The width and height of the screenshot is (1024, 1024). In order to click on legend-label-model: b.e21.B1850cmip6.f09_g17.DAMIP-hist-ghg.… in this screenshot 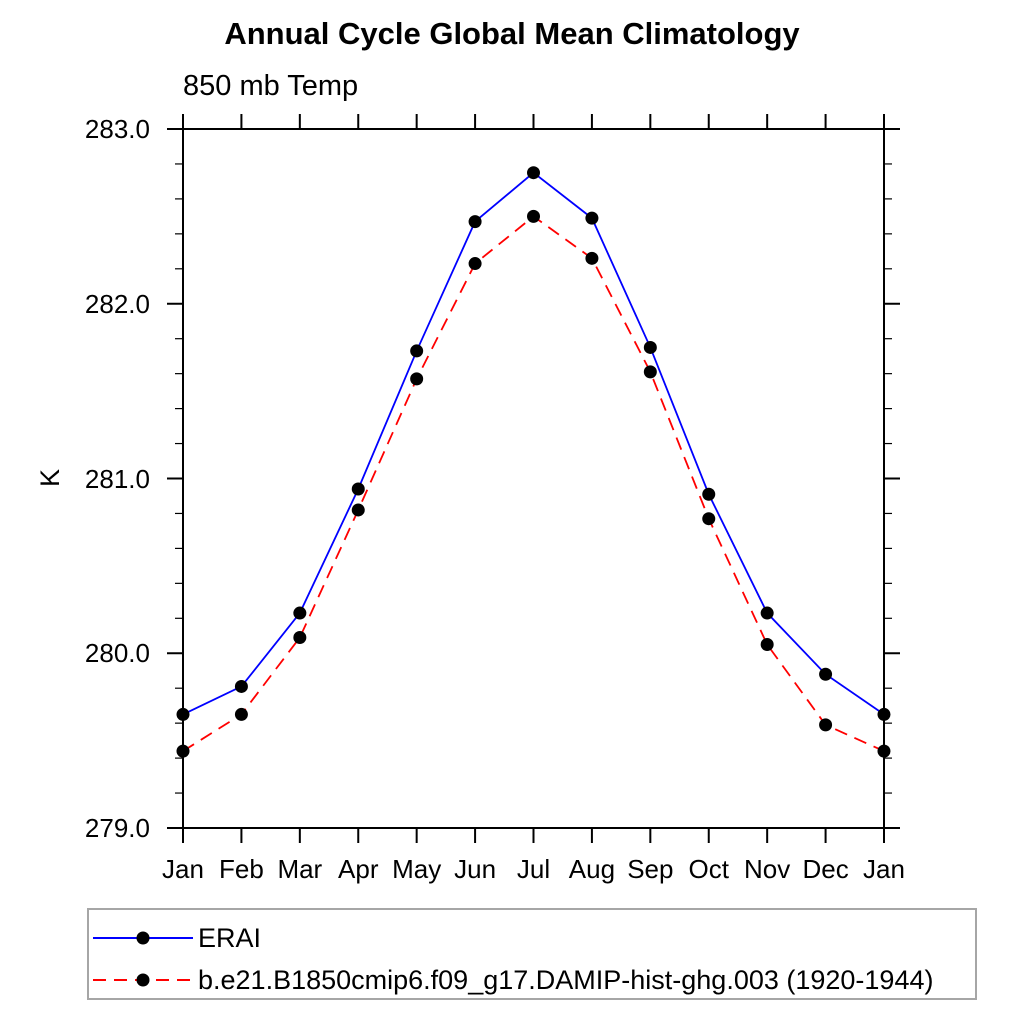, I will do `click(566, 979)`.